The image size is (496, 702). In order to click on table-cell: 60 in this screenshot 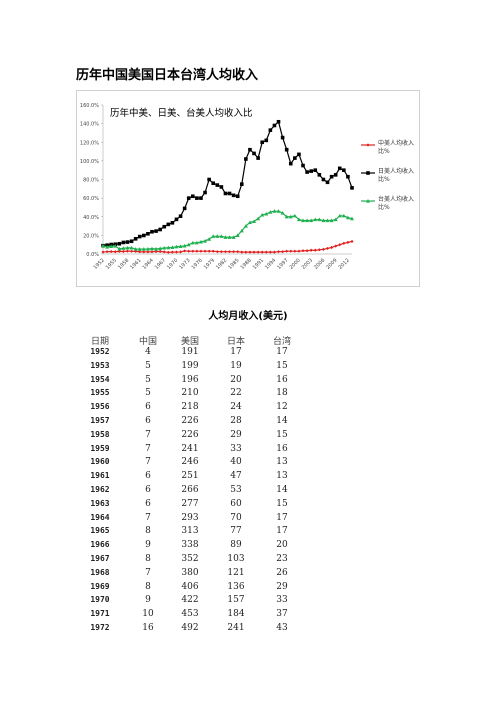, I will do `click(236, 503)`.